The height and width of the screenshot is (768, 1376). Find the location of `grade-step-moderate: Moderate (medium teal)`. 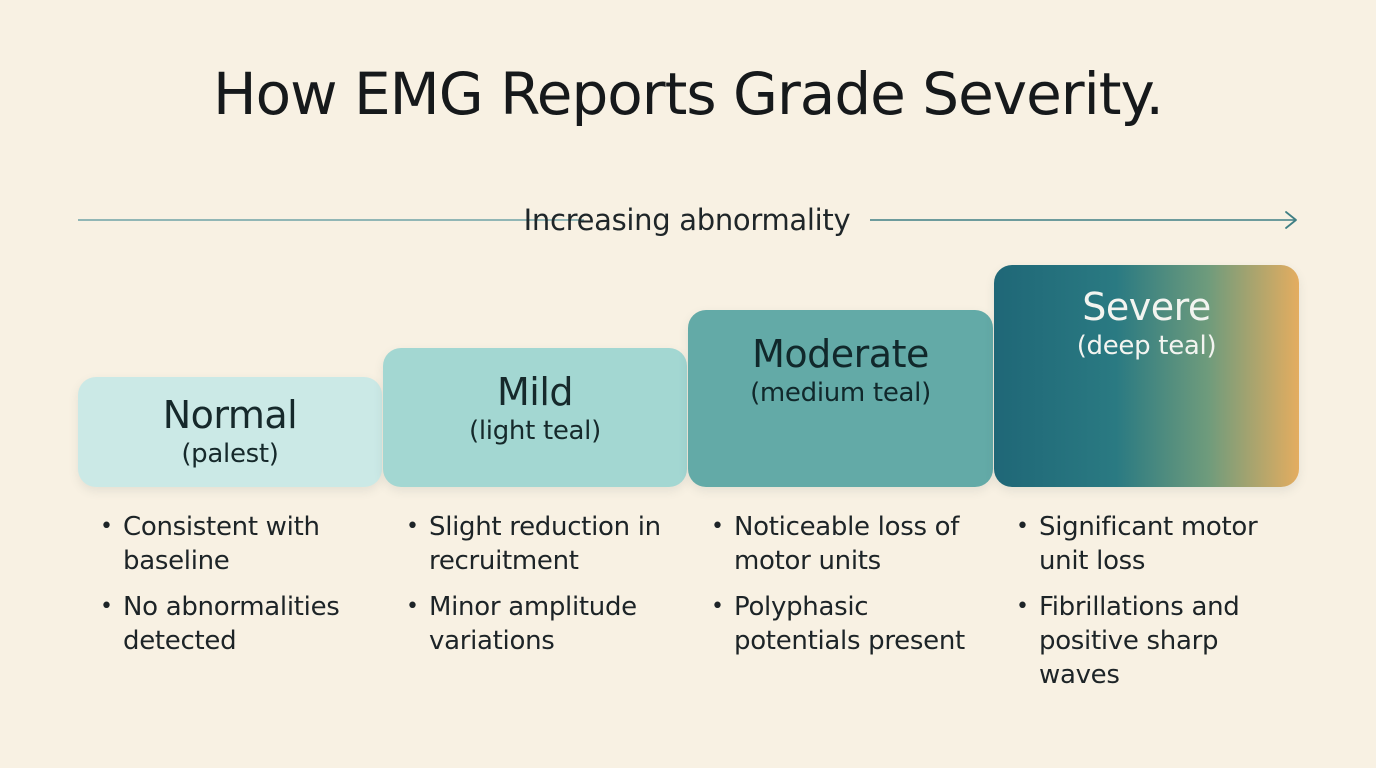

grade-step-moderate: Moderate (medium teal) is located at coordinates (840, 398).